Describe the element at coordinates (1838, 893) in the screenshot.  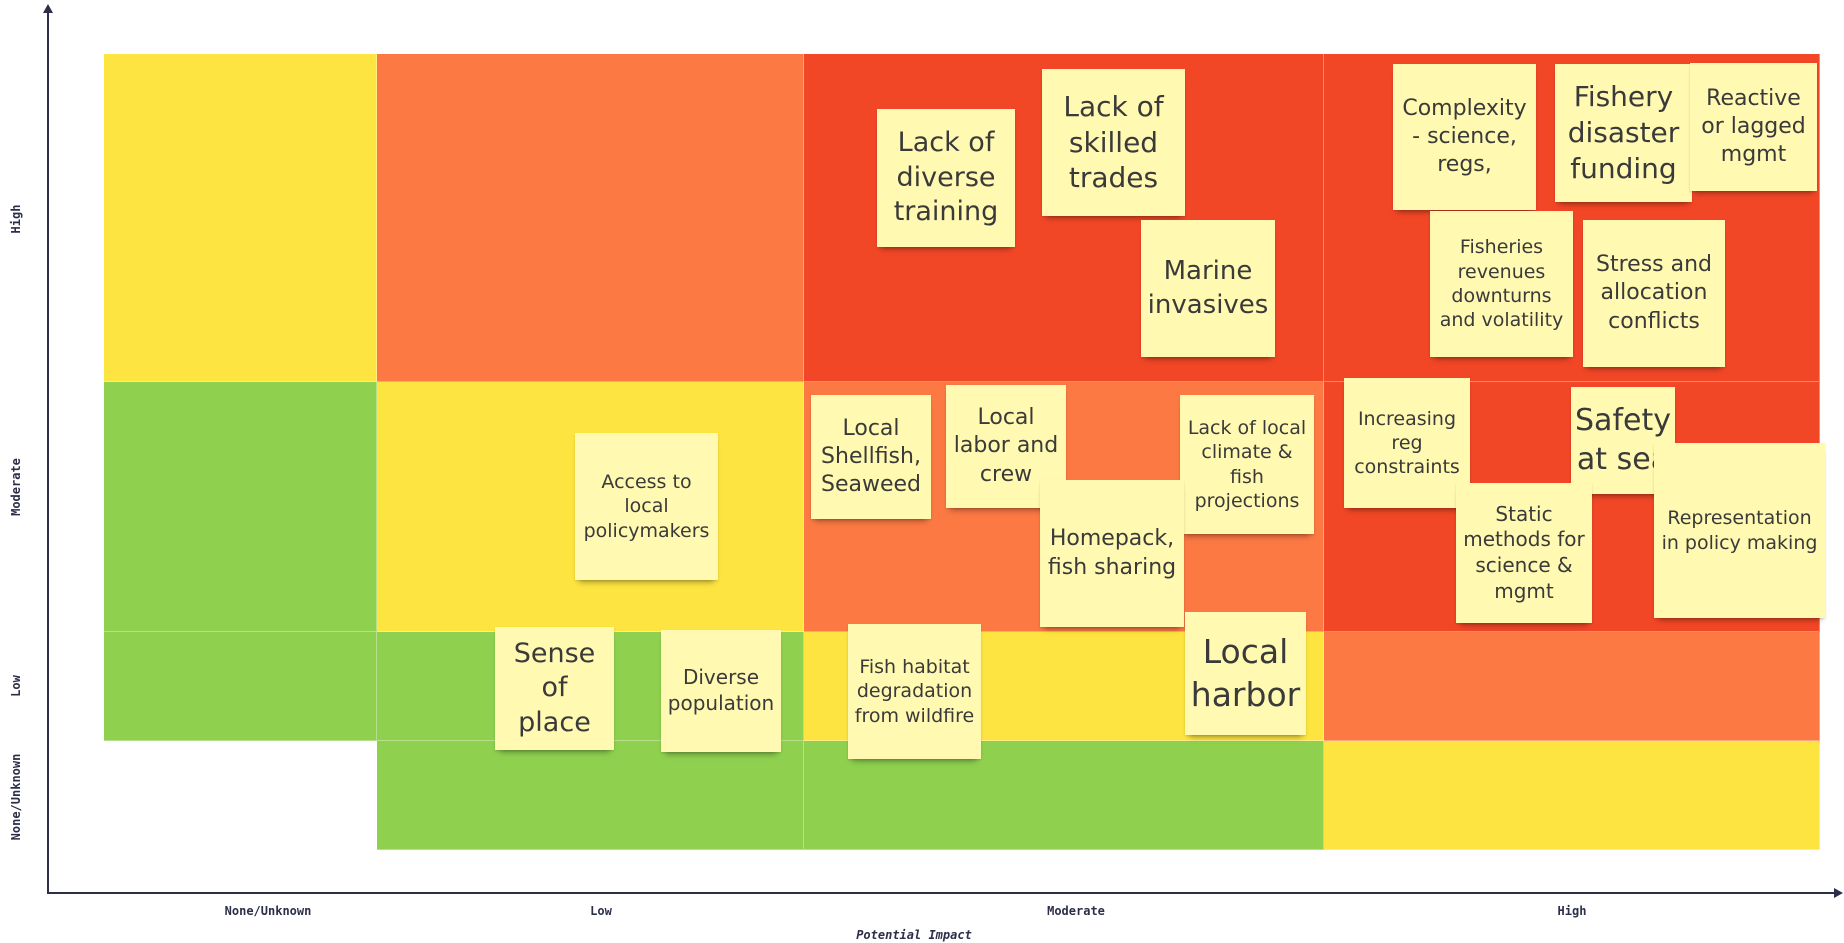
I see `x-axis-arrow-icon` at that location.